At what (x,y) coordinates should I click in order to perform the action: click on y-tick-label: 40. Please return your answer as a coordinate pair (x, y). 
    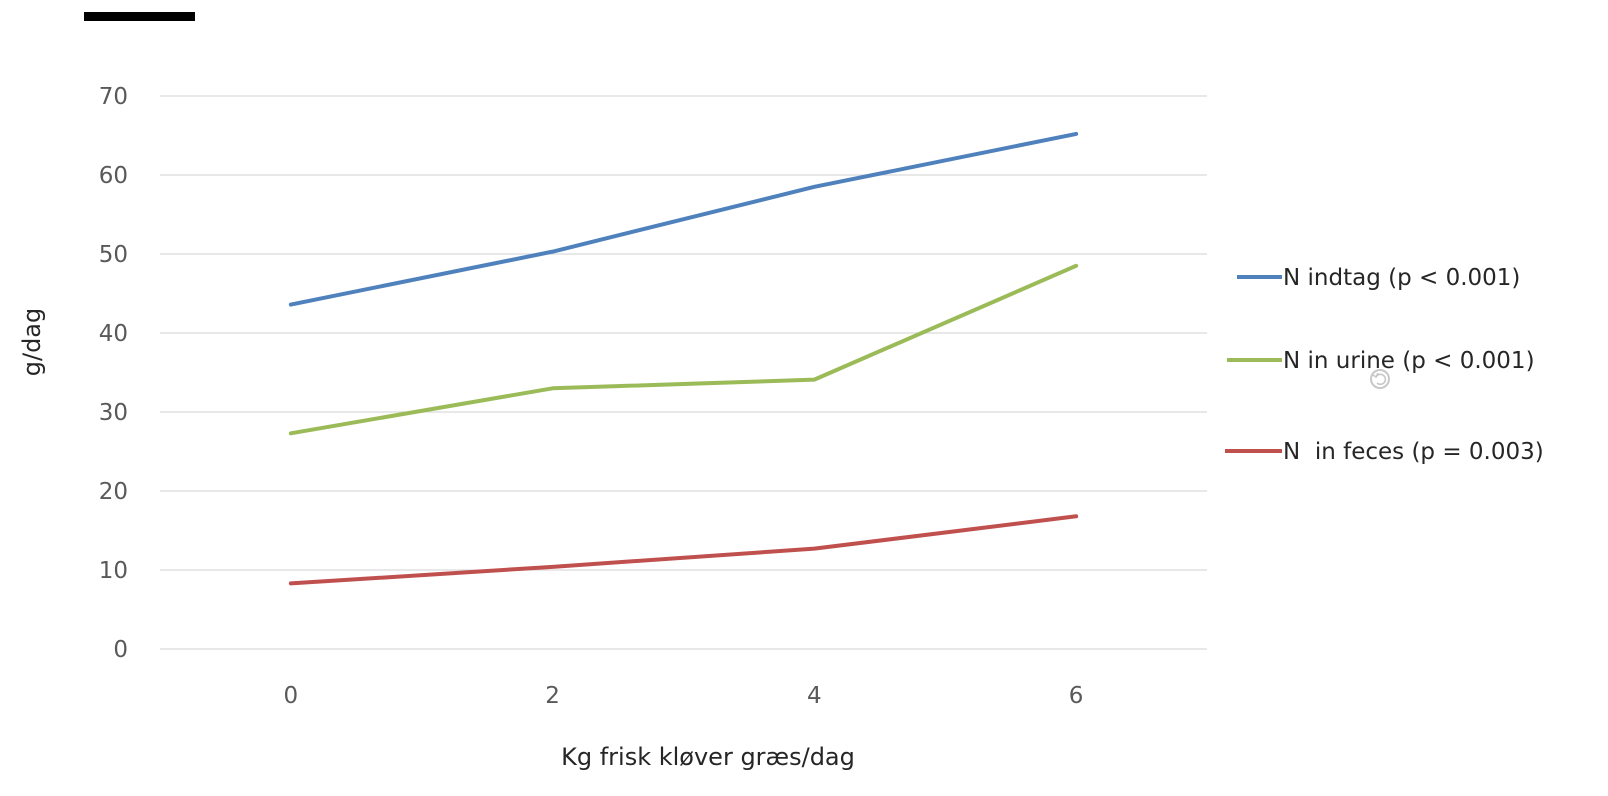
    Looking at the image, I should click on (113, 334).